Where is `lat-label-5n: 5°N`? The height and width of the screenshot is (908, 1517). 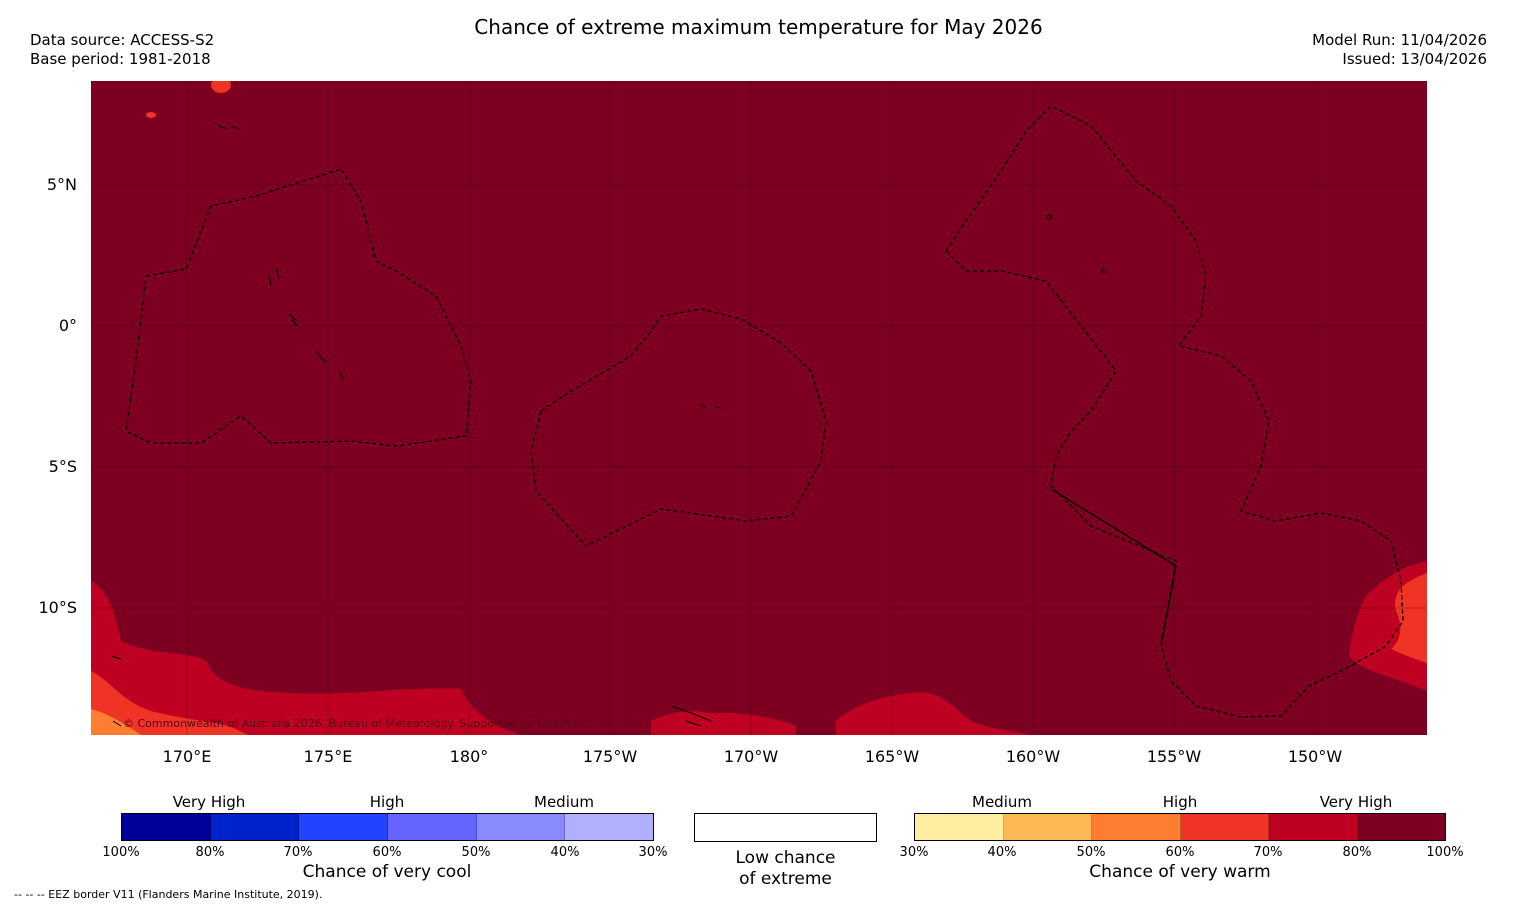
lat-label-5n: 5°N is located at coordinates (61, 184).